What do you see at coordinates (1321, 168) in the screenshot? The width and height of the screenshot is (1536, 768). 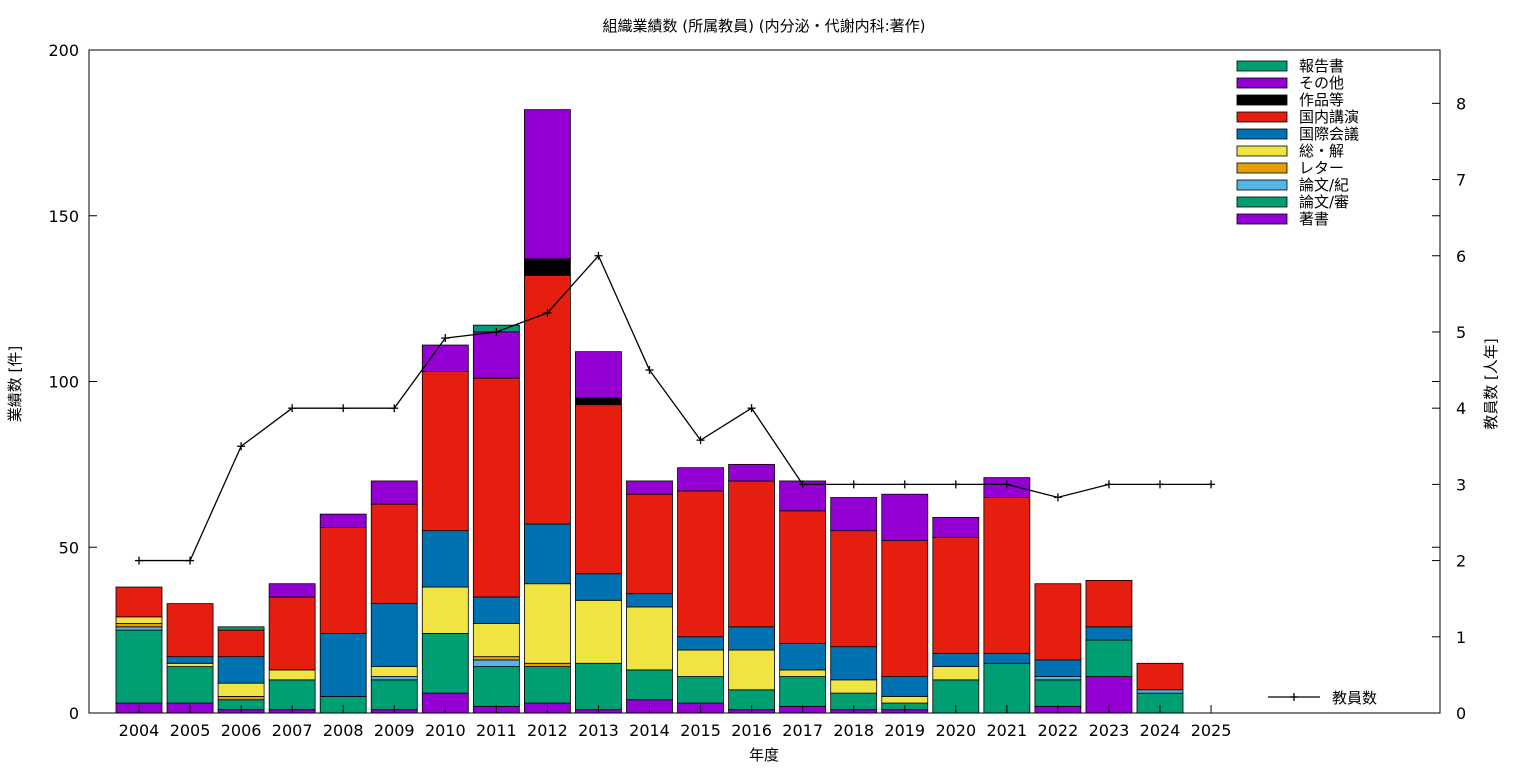 I see `legend-label: レター` at bounding box center [1321, 168].